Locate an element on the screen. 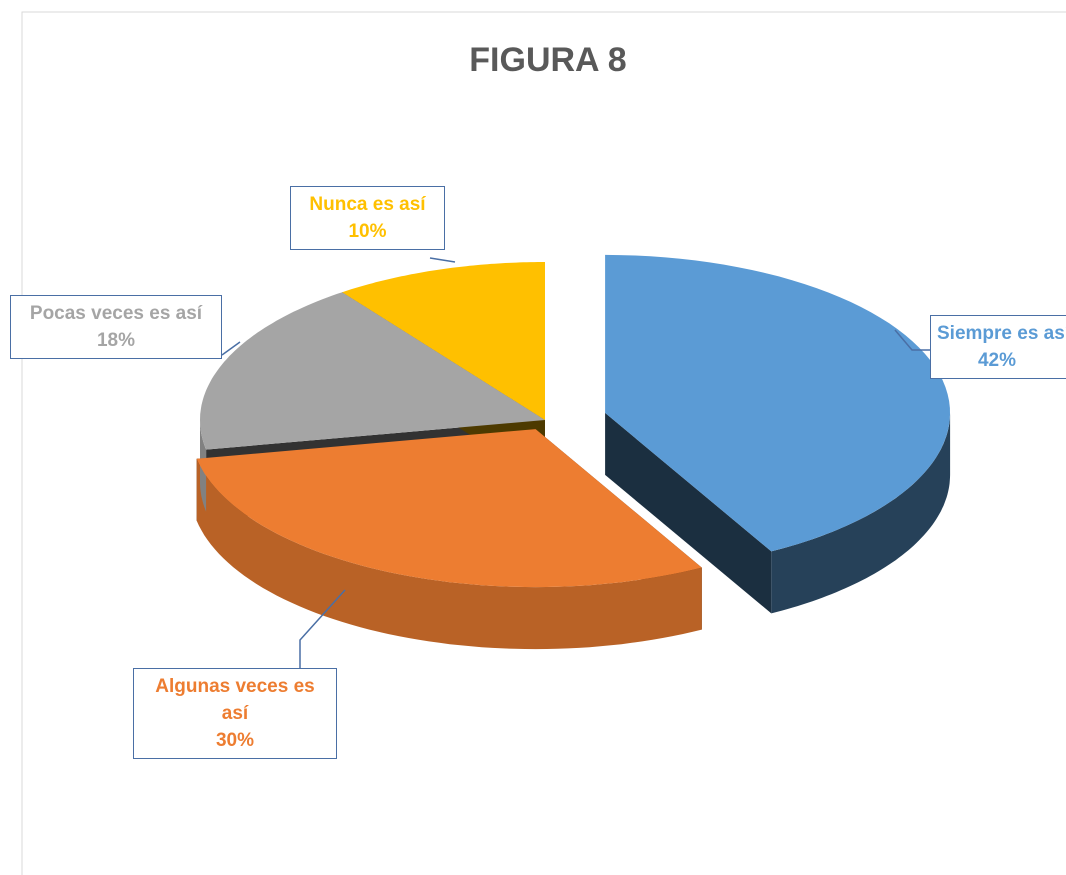 The width and height of the screenshot is (1066, 875). label-value: 10% is located at coordinates (367, 231).